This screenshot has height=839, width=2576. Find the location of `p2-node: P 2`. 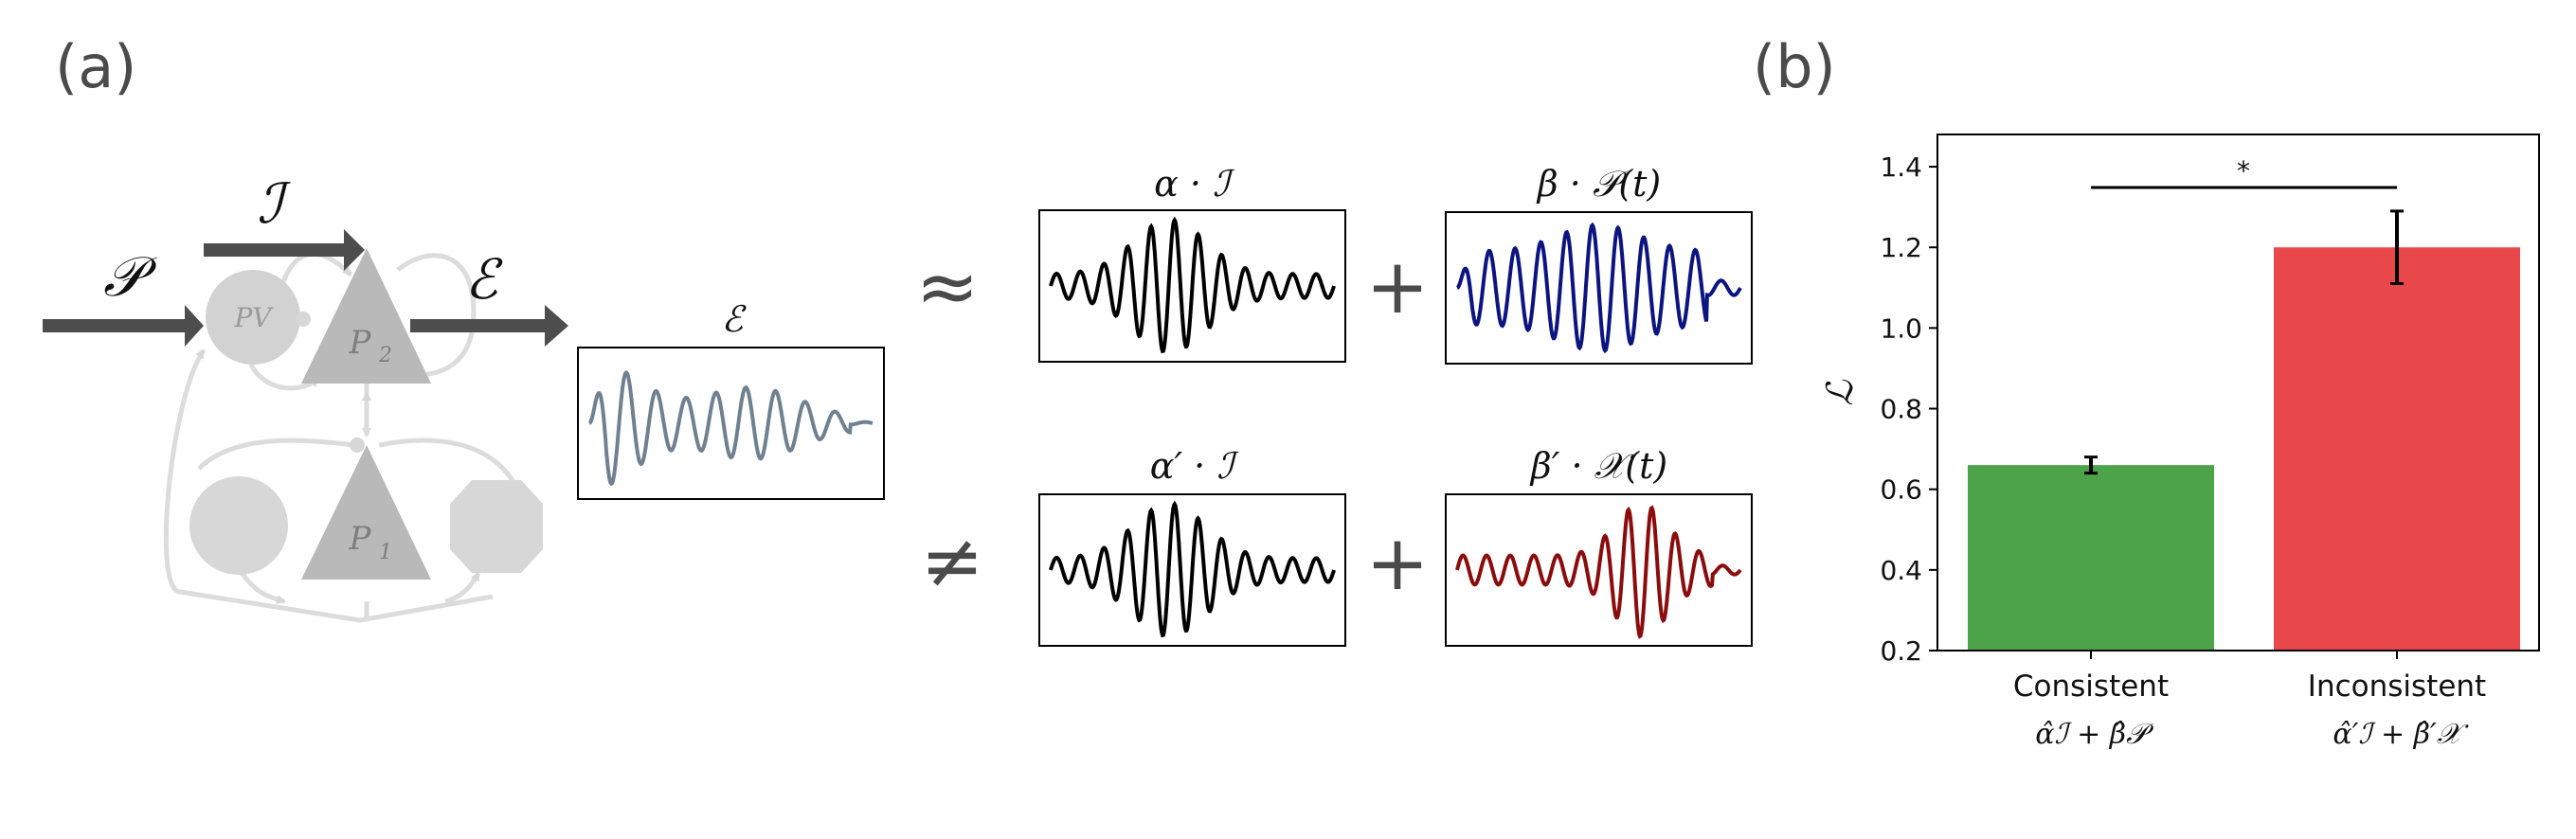

p2-node: P 2 is located at coordinates (366, 316).